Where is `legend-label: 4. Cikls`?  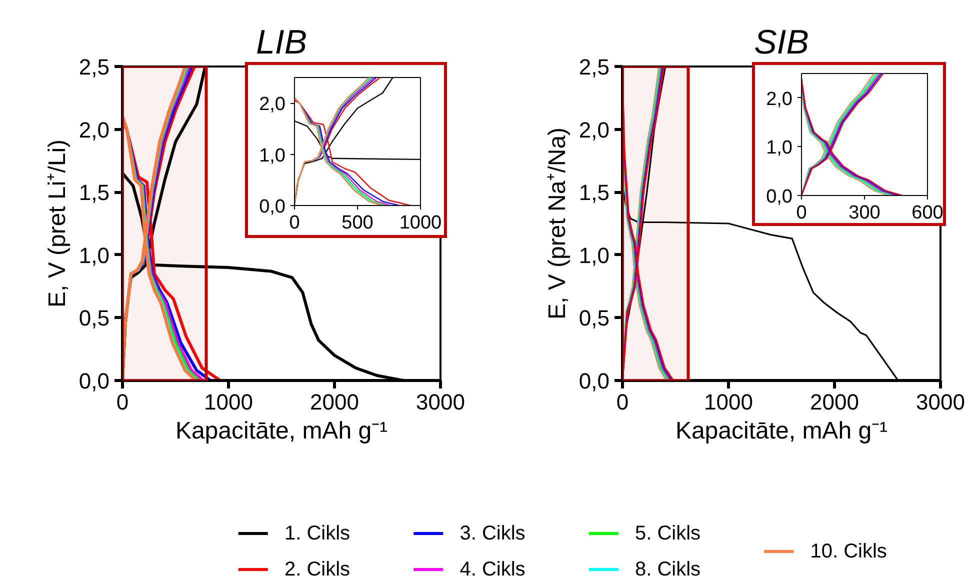 legend-label: 4. Cikls is located at coordinates (493, 569).